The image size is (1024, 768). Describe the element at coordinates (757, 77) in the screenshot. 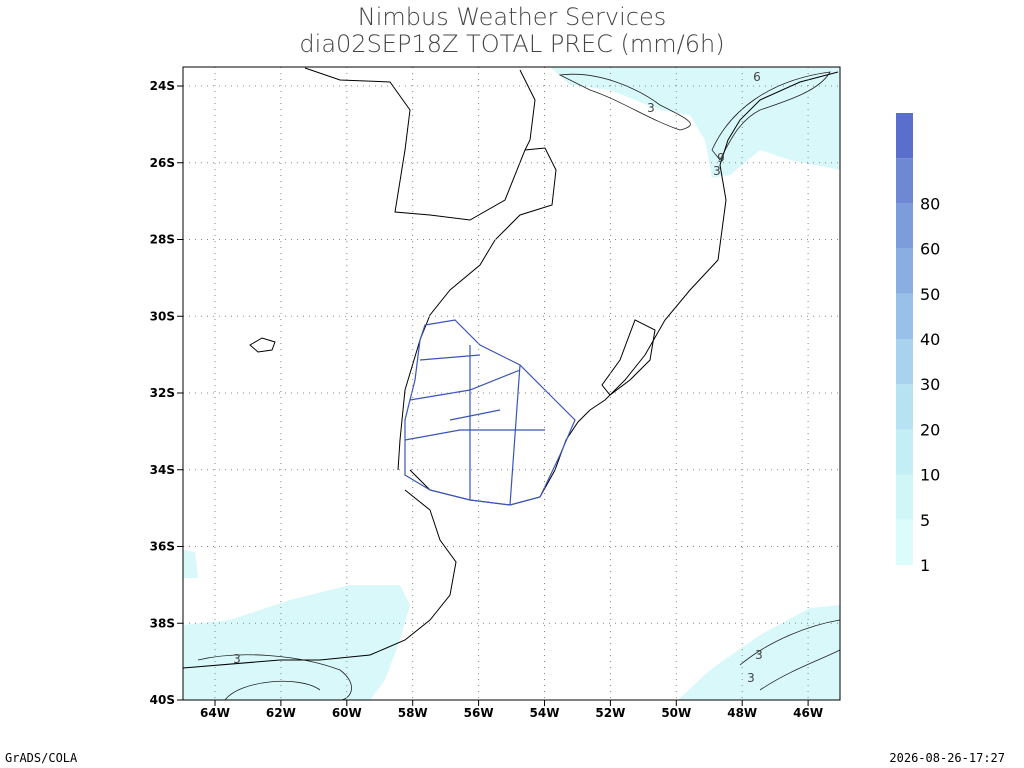

I see `contour-label: 6` at that location.